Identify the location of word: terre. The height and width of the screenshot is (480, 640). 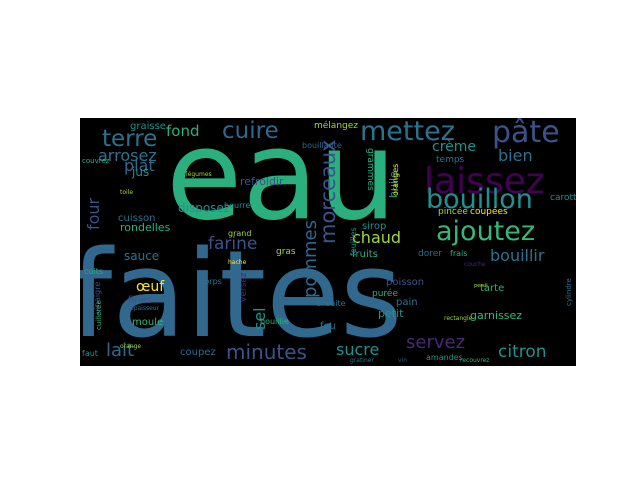
(130, 139).